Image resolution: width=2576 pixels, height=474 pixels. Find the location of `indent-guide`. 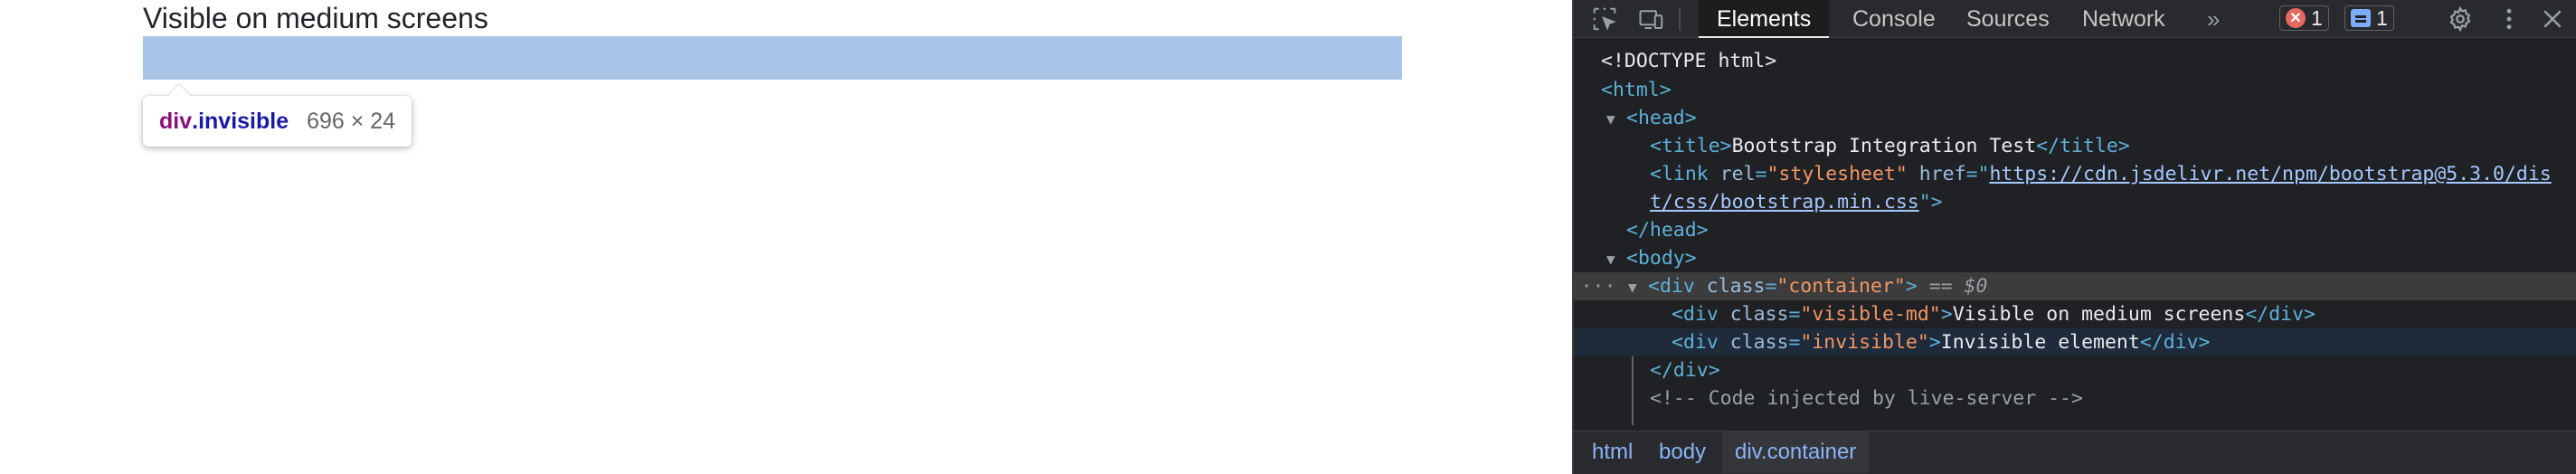

indent-guide is located at coordinates (1633, 382).